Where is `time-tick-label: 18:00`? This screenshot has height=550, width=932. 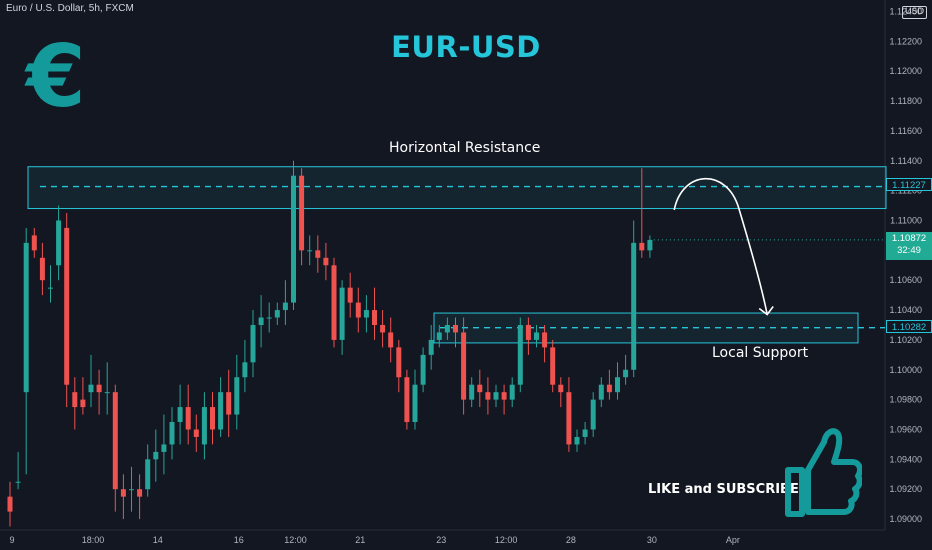 time-tick-label: 18:00 is located at coordinates (93, 540).